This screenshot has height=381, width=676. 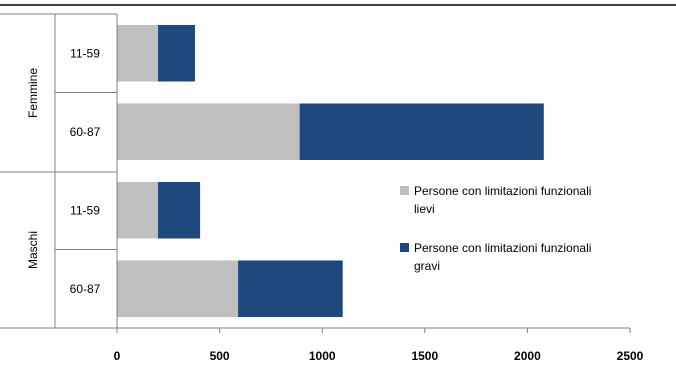 What do you see at coordinates (527, 356) in the screenshot?
I see `x-tick-label: 2000` at bounding box center [527, 356].